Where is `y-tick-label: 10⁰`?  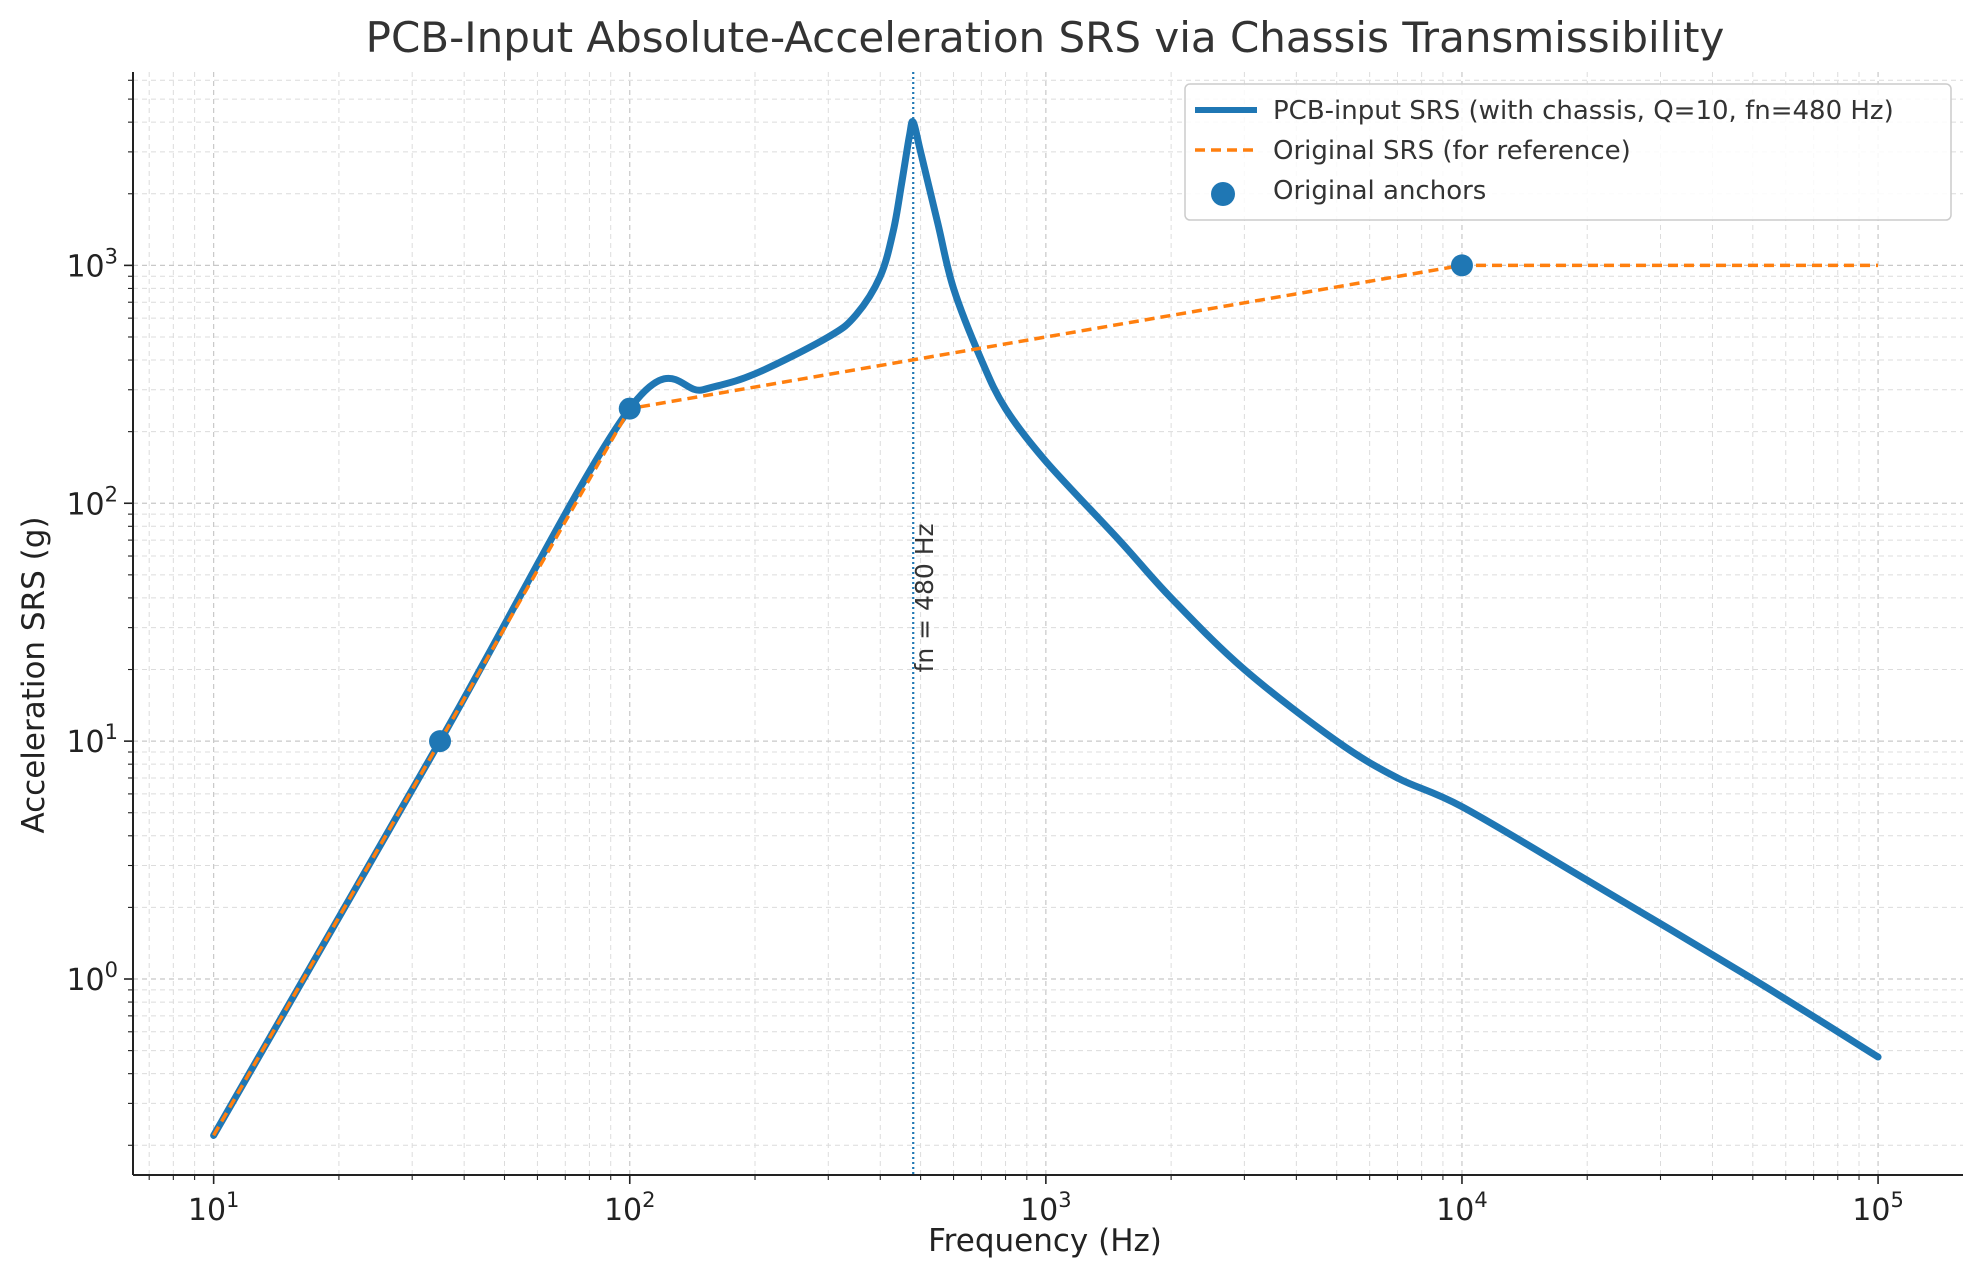
y-tick-label: 10⁰ is located at coordinates (92, 978).